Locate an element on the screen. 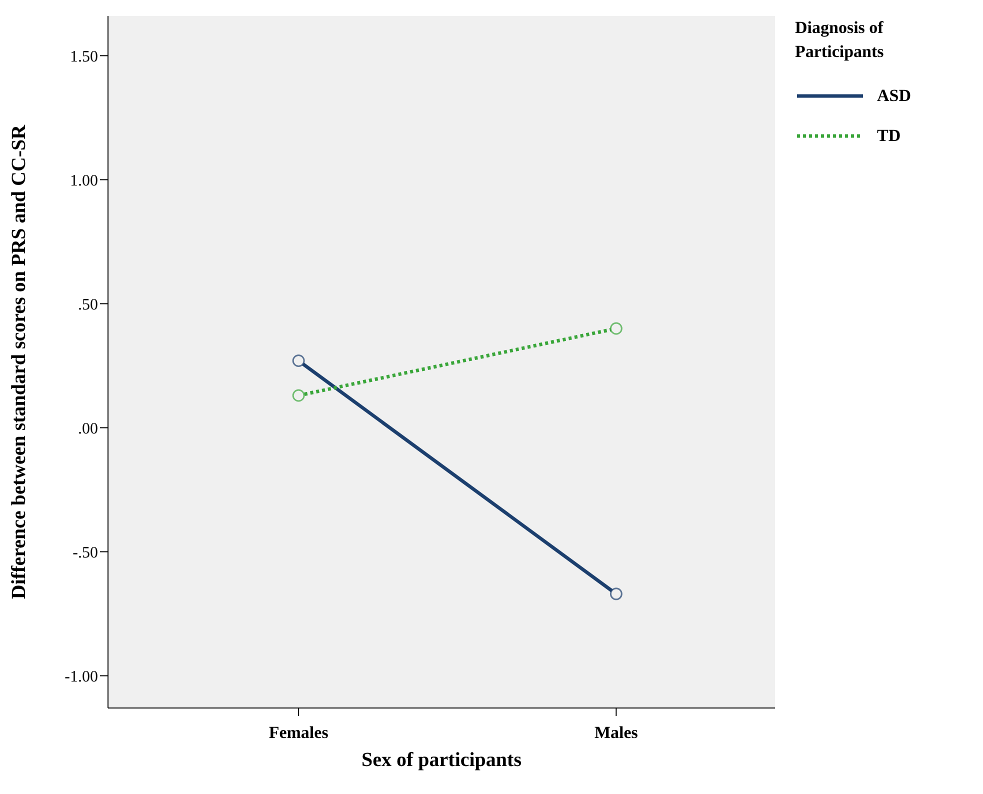 This screenshot has height=794, width=983. legend-title: Diagnosis of Participants is located at coordinates (840, 40).